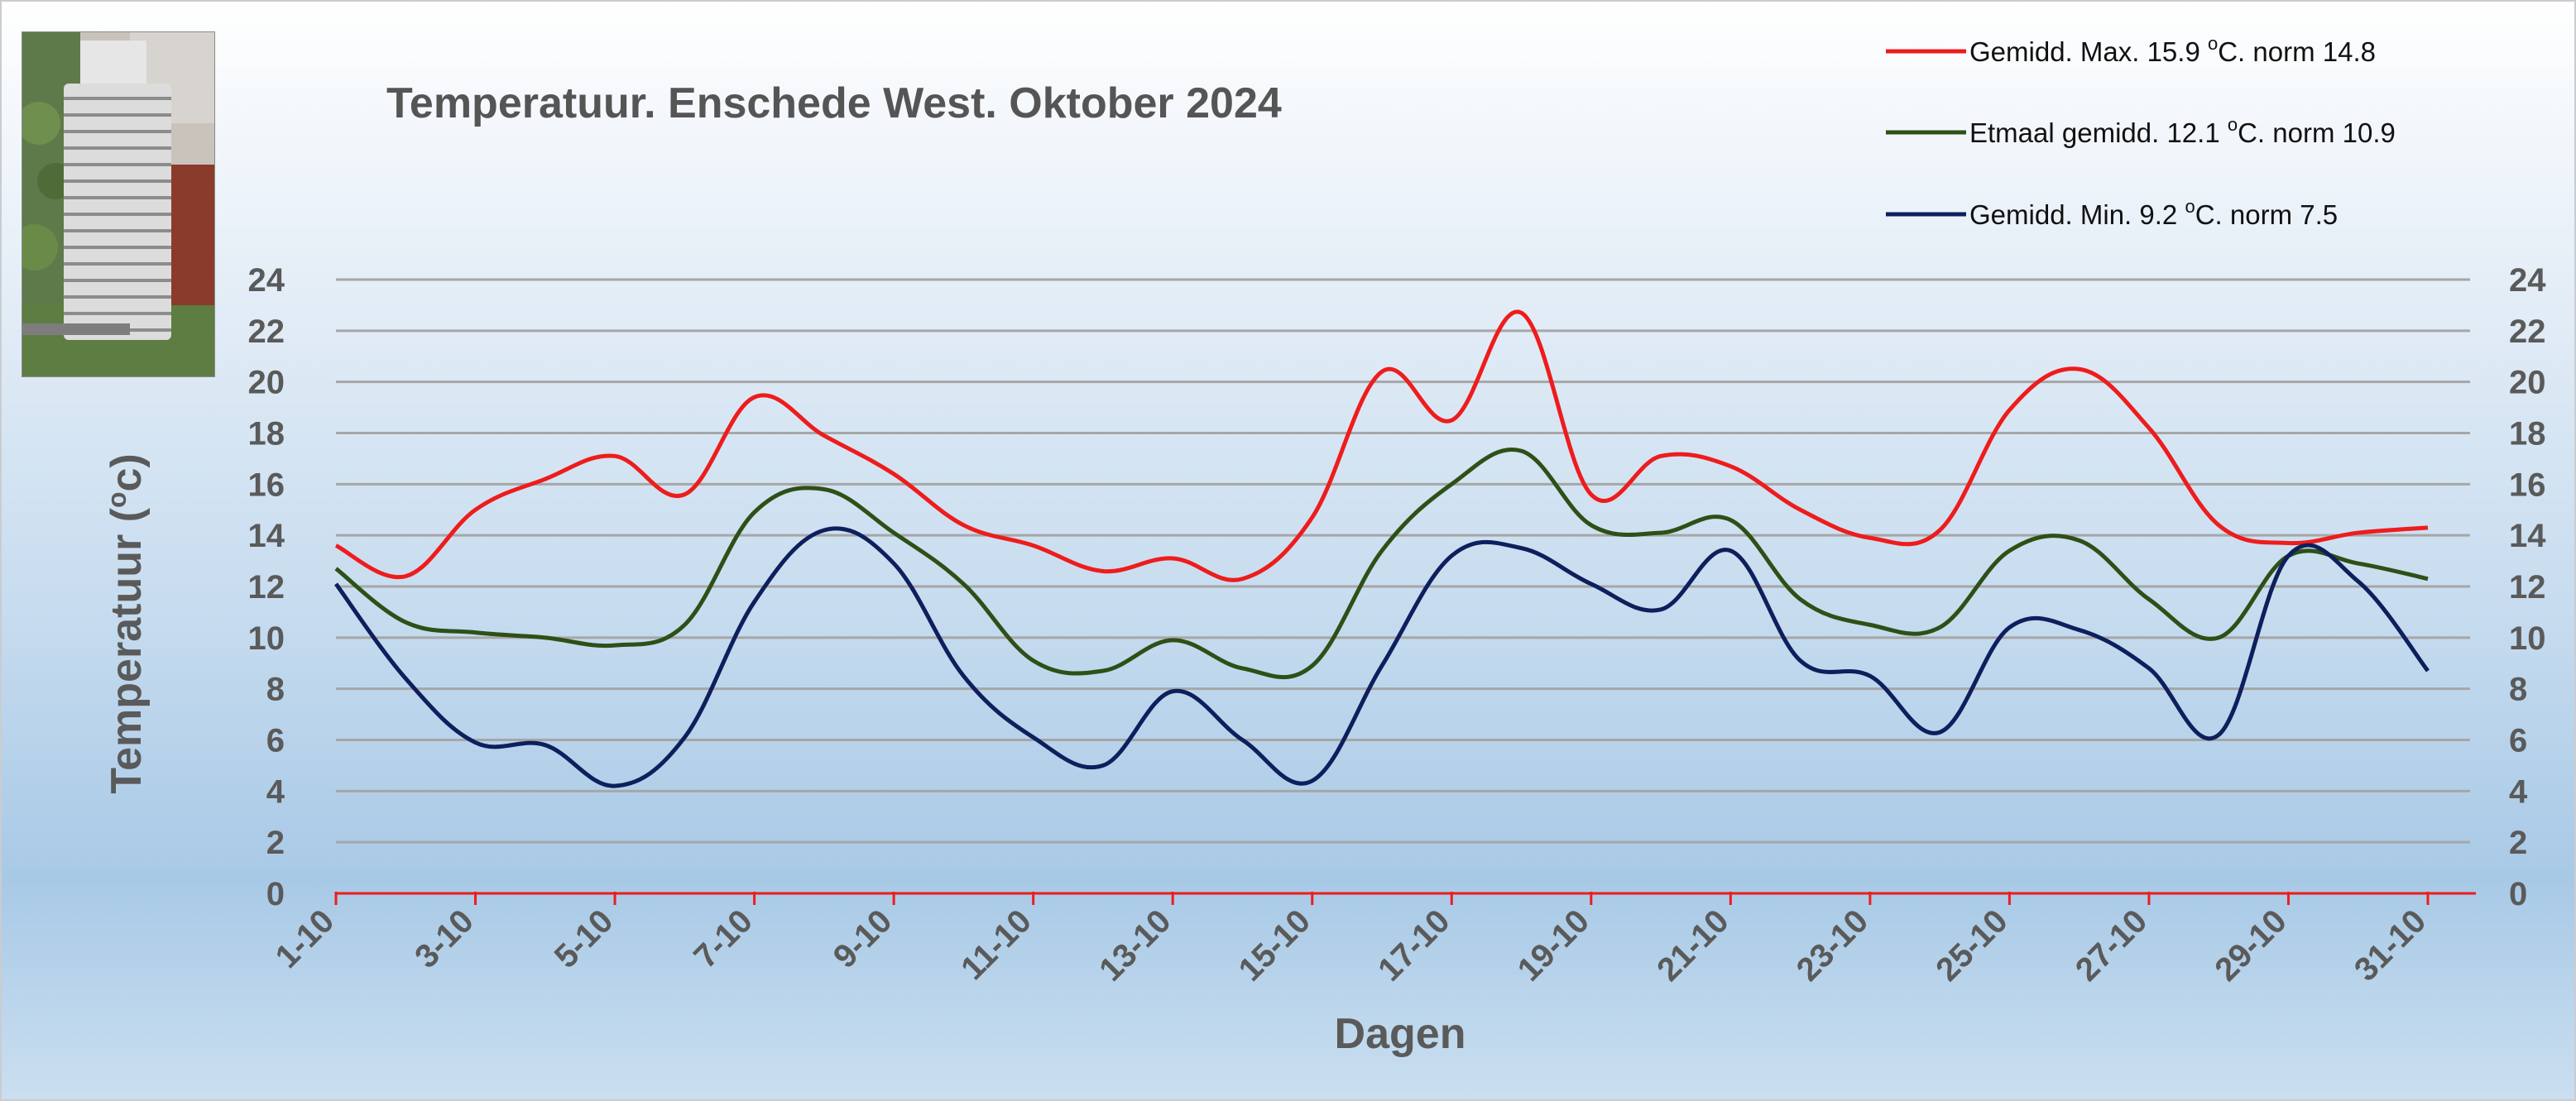  What do you see at coordinates (2527, 536) in the screenshot?
I see `y-tick-right-14: 14` at bounding box center [2527, 536].